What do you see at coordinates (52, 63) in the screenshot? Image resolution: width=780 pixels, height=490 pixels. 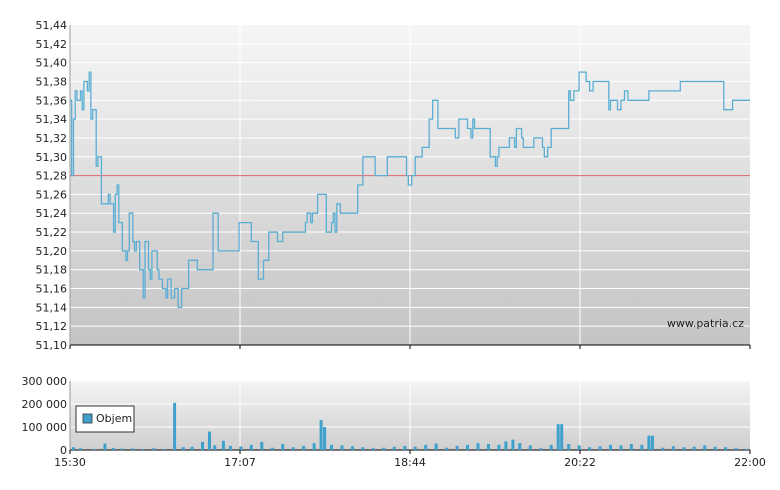 I see `price-y-tick-label: 51,40` at bounding box center [52, 63].